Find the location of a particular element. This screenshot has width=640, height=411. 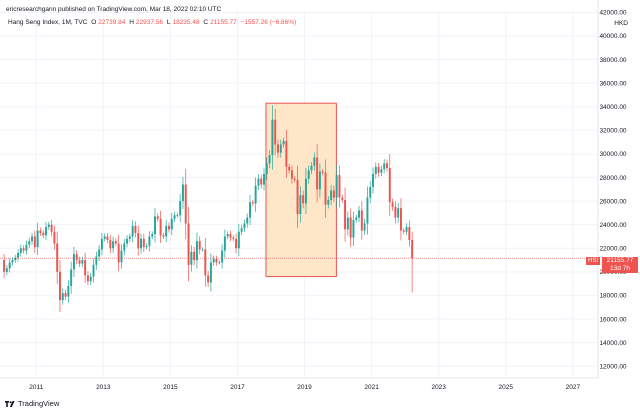

legend-change: −1557.26 (−6.86%) is located at coordinates (268, 22).